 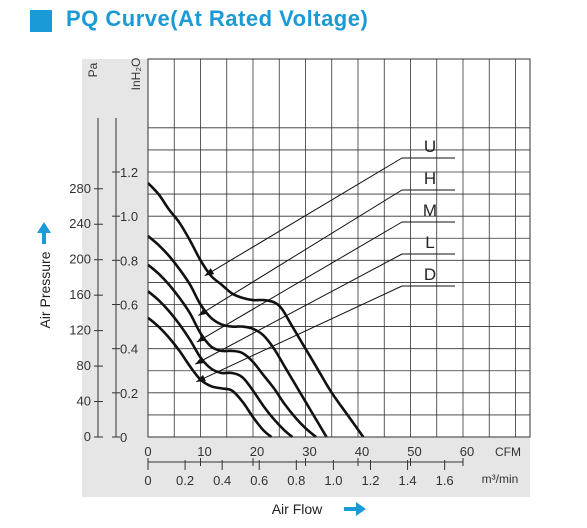 I want to click on x-axis-title: Air Flow, so click(x=297, y=509).